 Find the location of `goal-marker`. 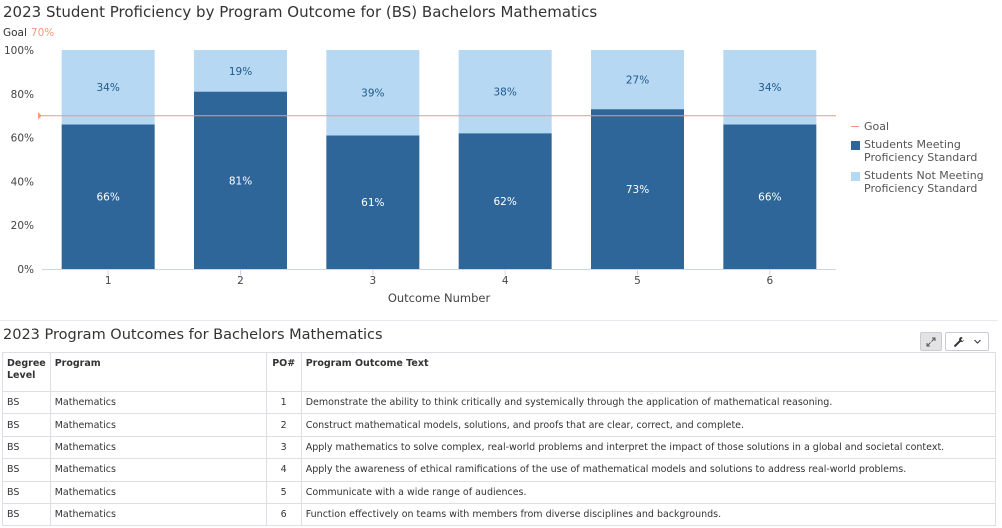

goal-marker is located at coordinates (40, 116).